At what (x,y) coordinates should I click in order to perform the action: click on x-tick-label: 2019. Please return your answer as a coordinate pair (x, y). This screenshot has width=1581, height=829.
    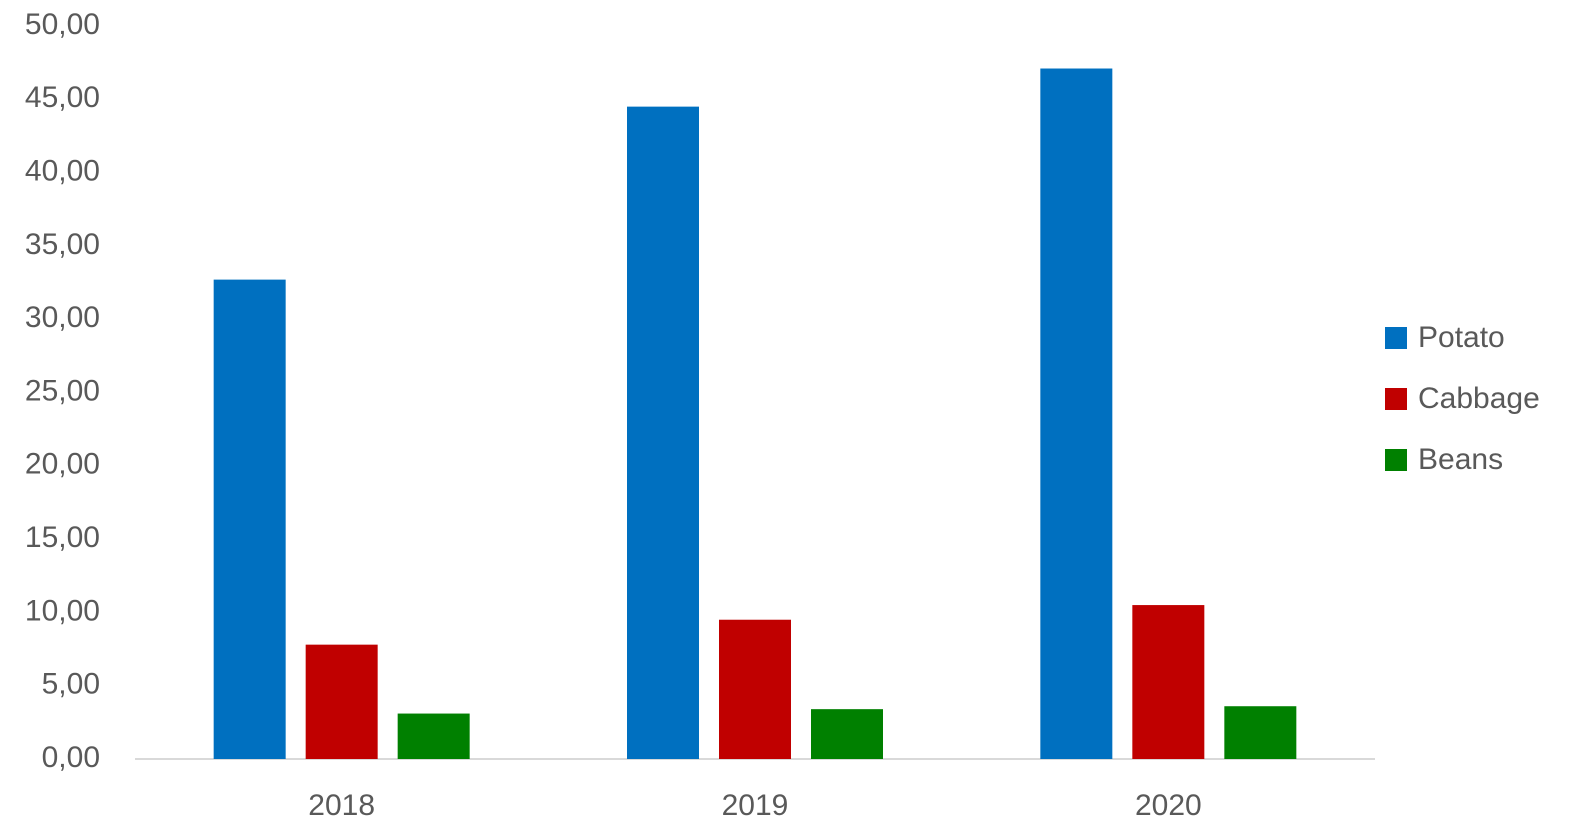
    Looking at the image, I should click on (755, 805).